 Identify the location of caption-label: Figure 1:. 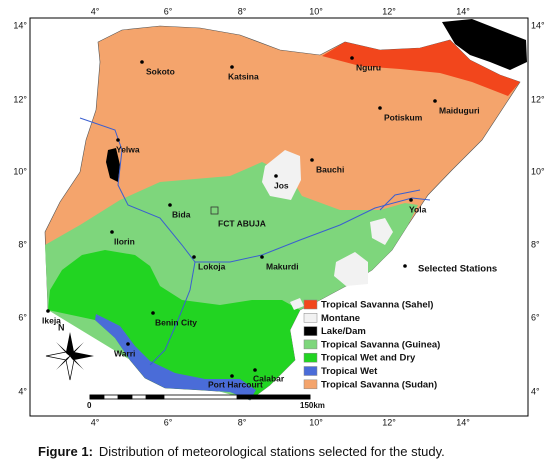
(65, 451).